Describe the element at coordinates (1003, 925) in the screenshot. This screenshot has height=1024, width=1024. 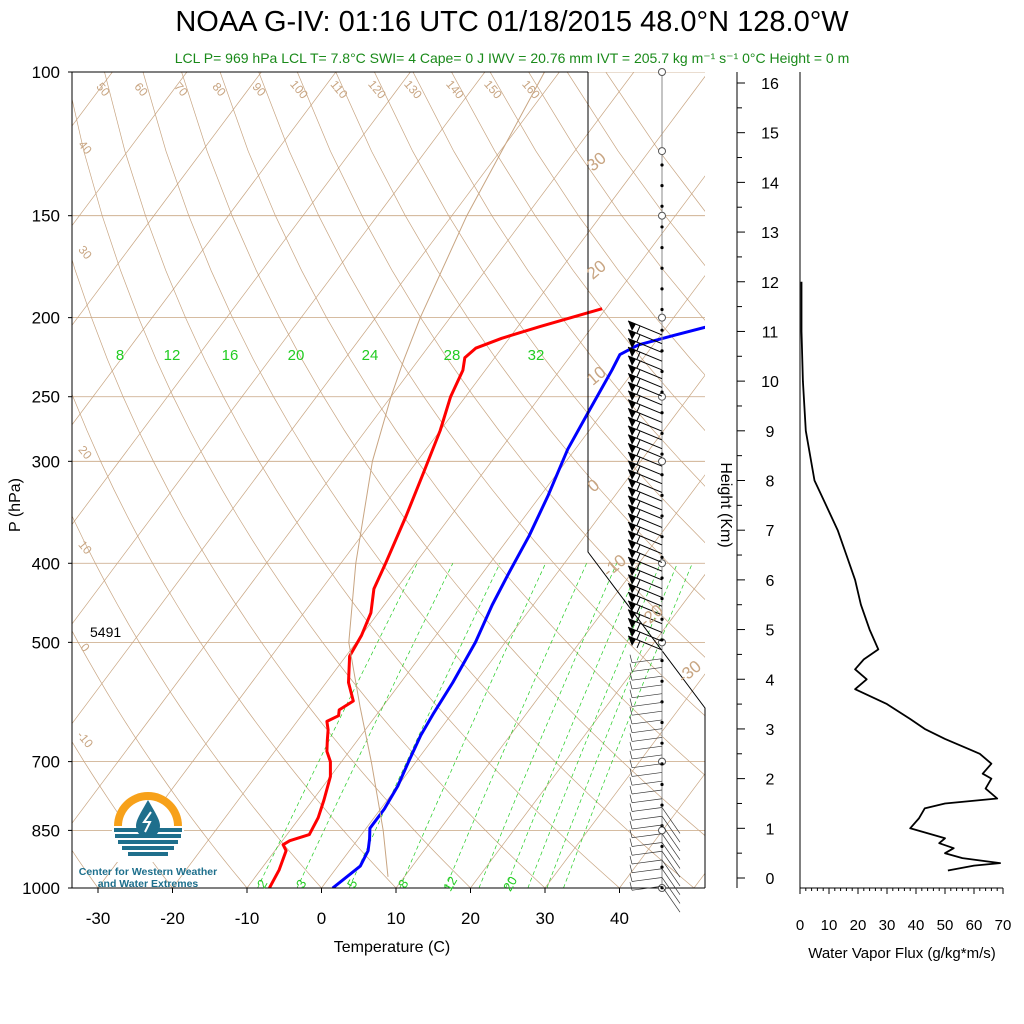
I see `wvf-tick-label: 70` at that location.